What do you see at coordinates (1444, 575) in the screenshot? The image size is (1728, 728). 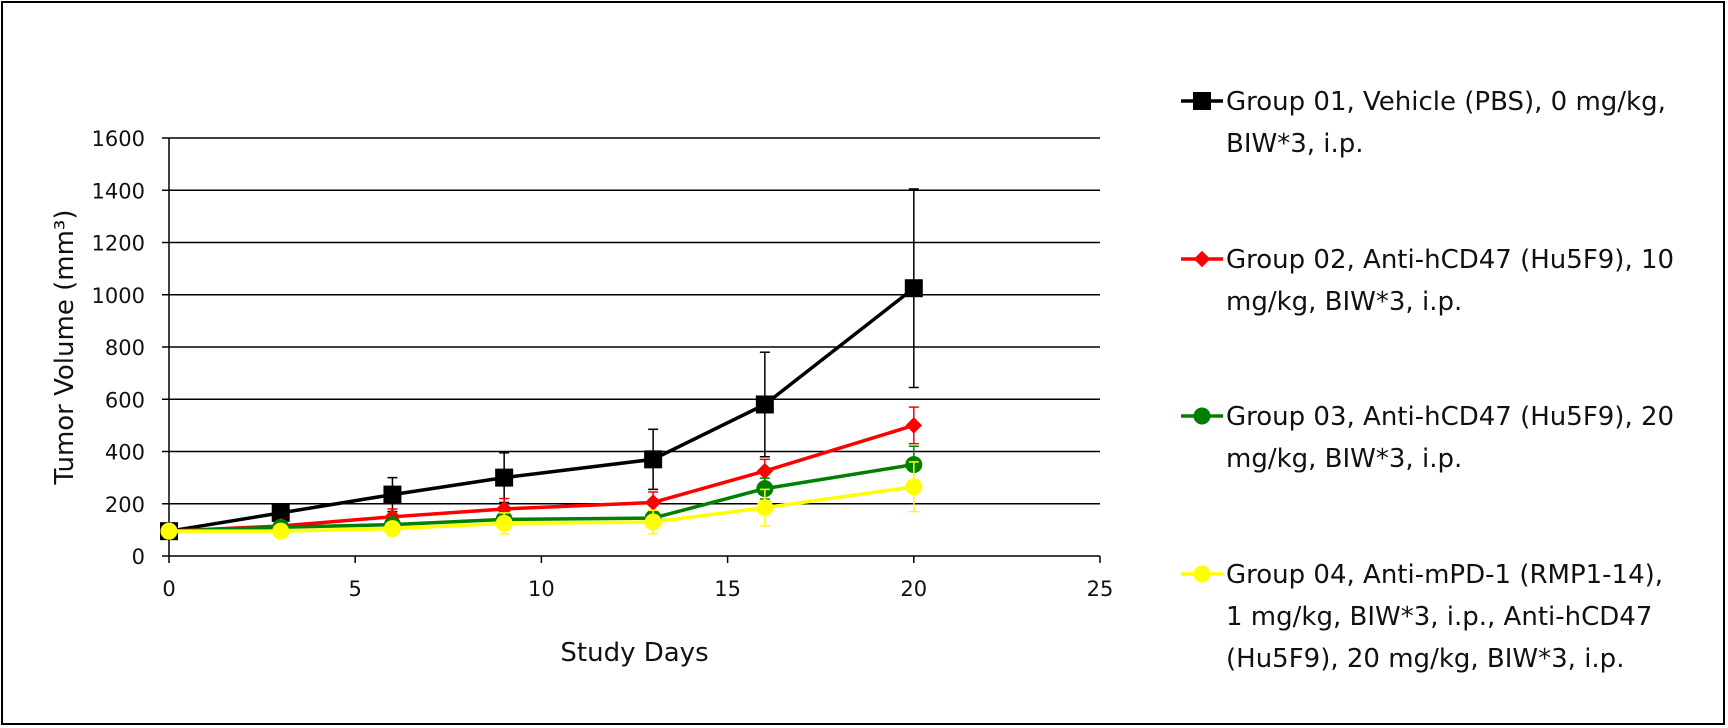 I see `legend-label: Group 04, Anti-mPD-1 (RMP1-14),` at bounding box center [1444, 575].